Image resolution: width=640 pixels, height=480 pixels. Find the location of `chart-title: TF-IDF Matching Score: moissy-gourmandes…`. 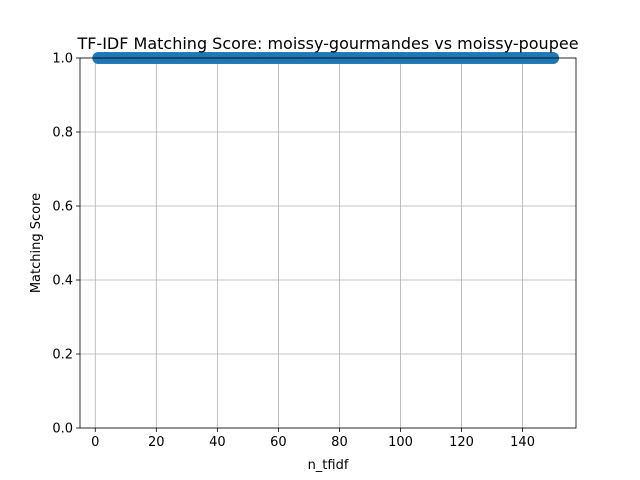

chart-title: TF-IDF Matching Score: moissy-gourmandes… is located at coordinates (327, 43).